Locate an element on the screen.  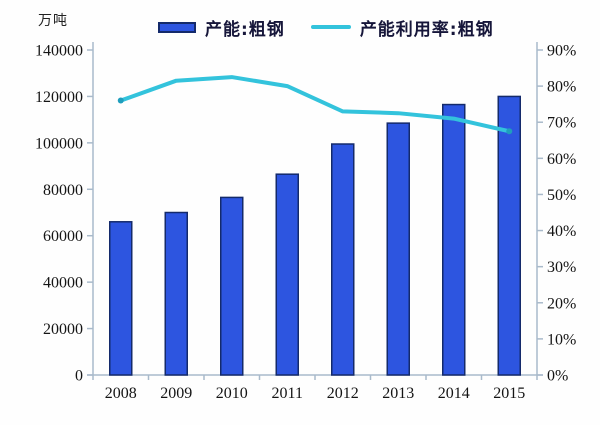
legend: 产能:粗钢 产能利用率:粗钢 is located at coordinates (326, 28).